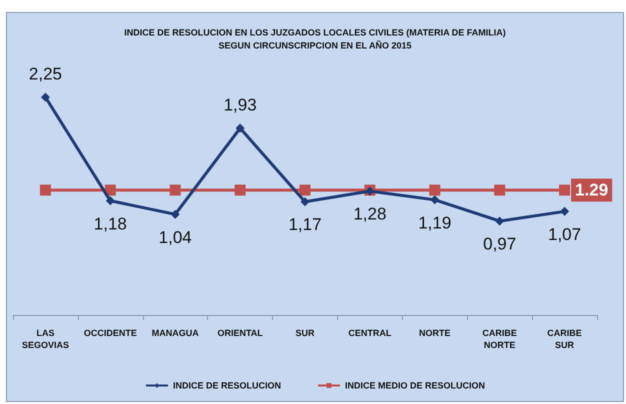 The width and height of the screenshot is (626, 404). Describe the element at coordinates (499, 339) in the screenshot. I see `x-tick-label: CARIBE NORTE` at that location.